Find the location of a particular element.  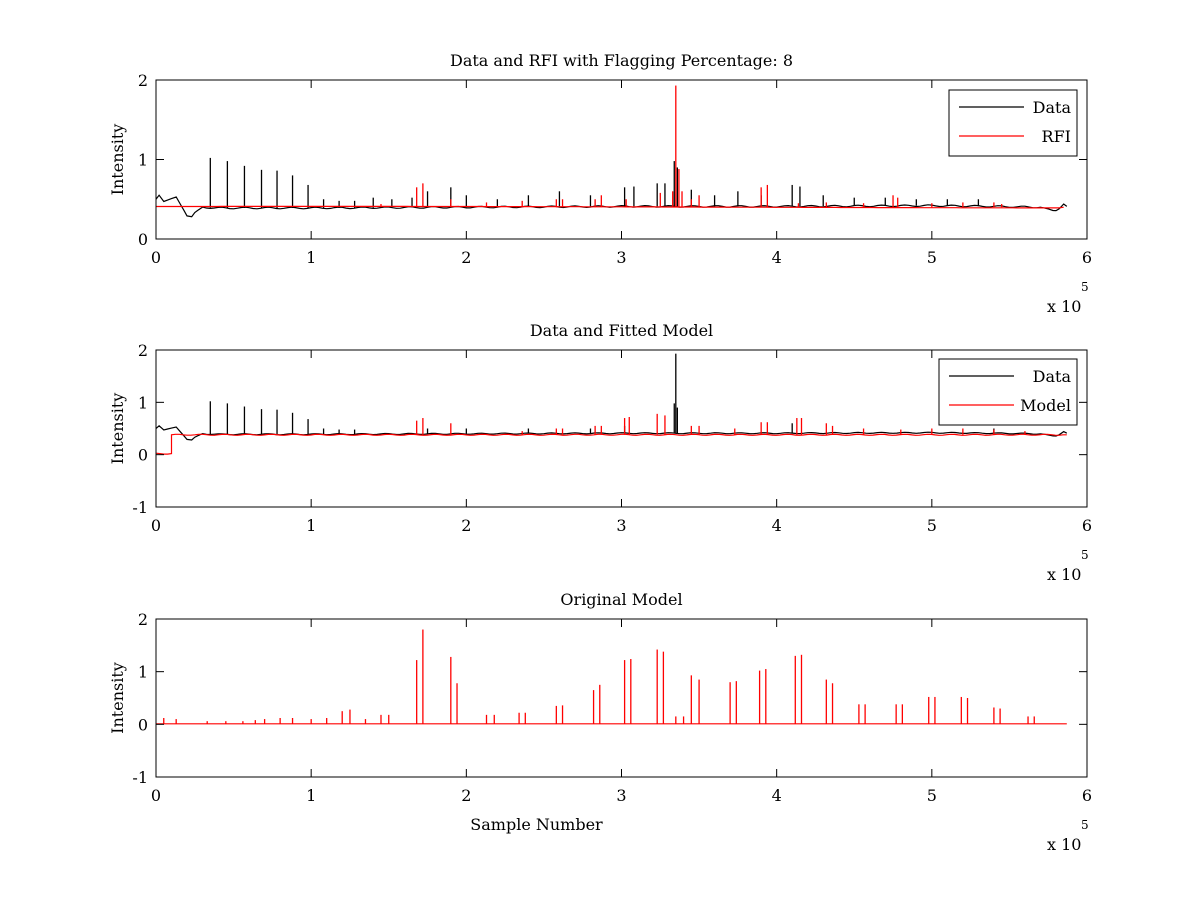

legend-label-model: Model is located at coordinates (1045, 405).